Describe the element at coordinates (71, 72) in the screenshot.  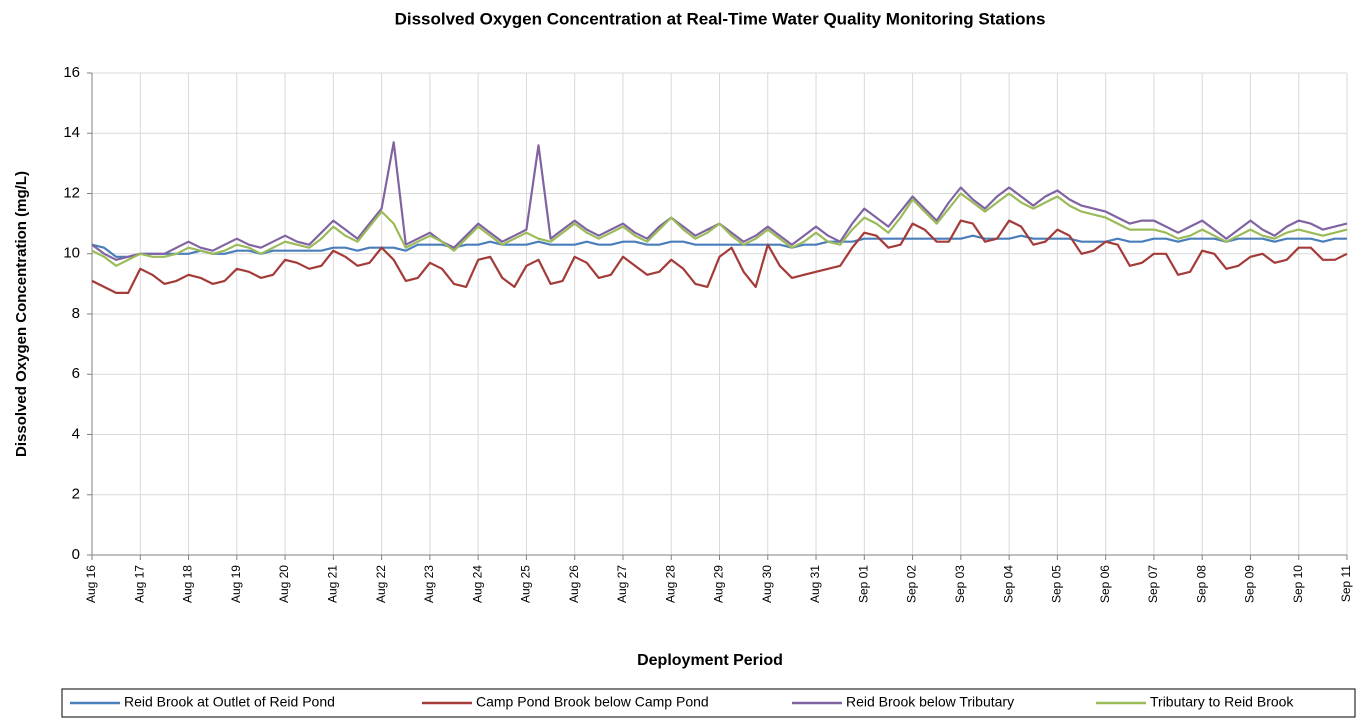
I see `y-tick-label: 16` at that location.